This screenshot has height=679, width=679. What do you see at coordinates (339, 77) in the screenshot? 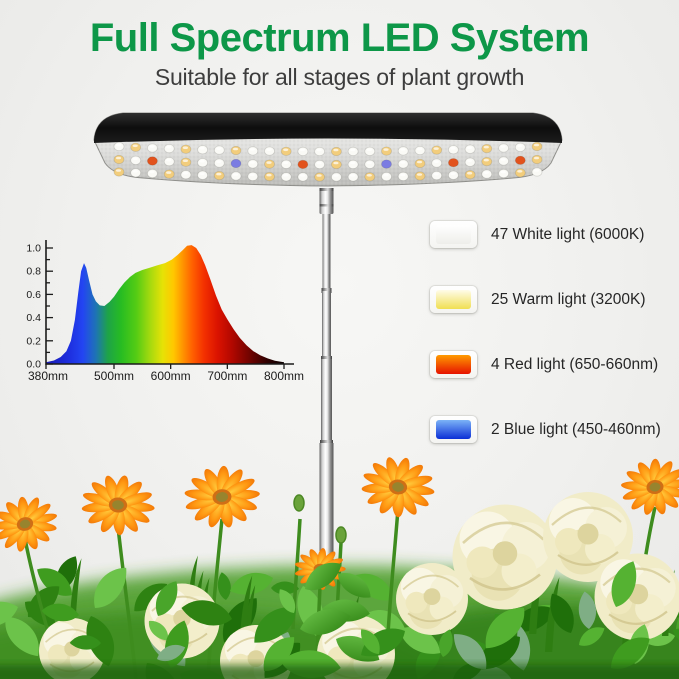
I see `page-subtitle: Suitable for all stages of plant growth` at bounding box center [339, 77].